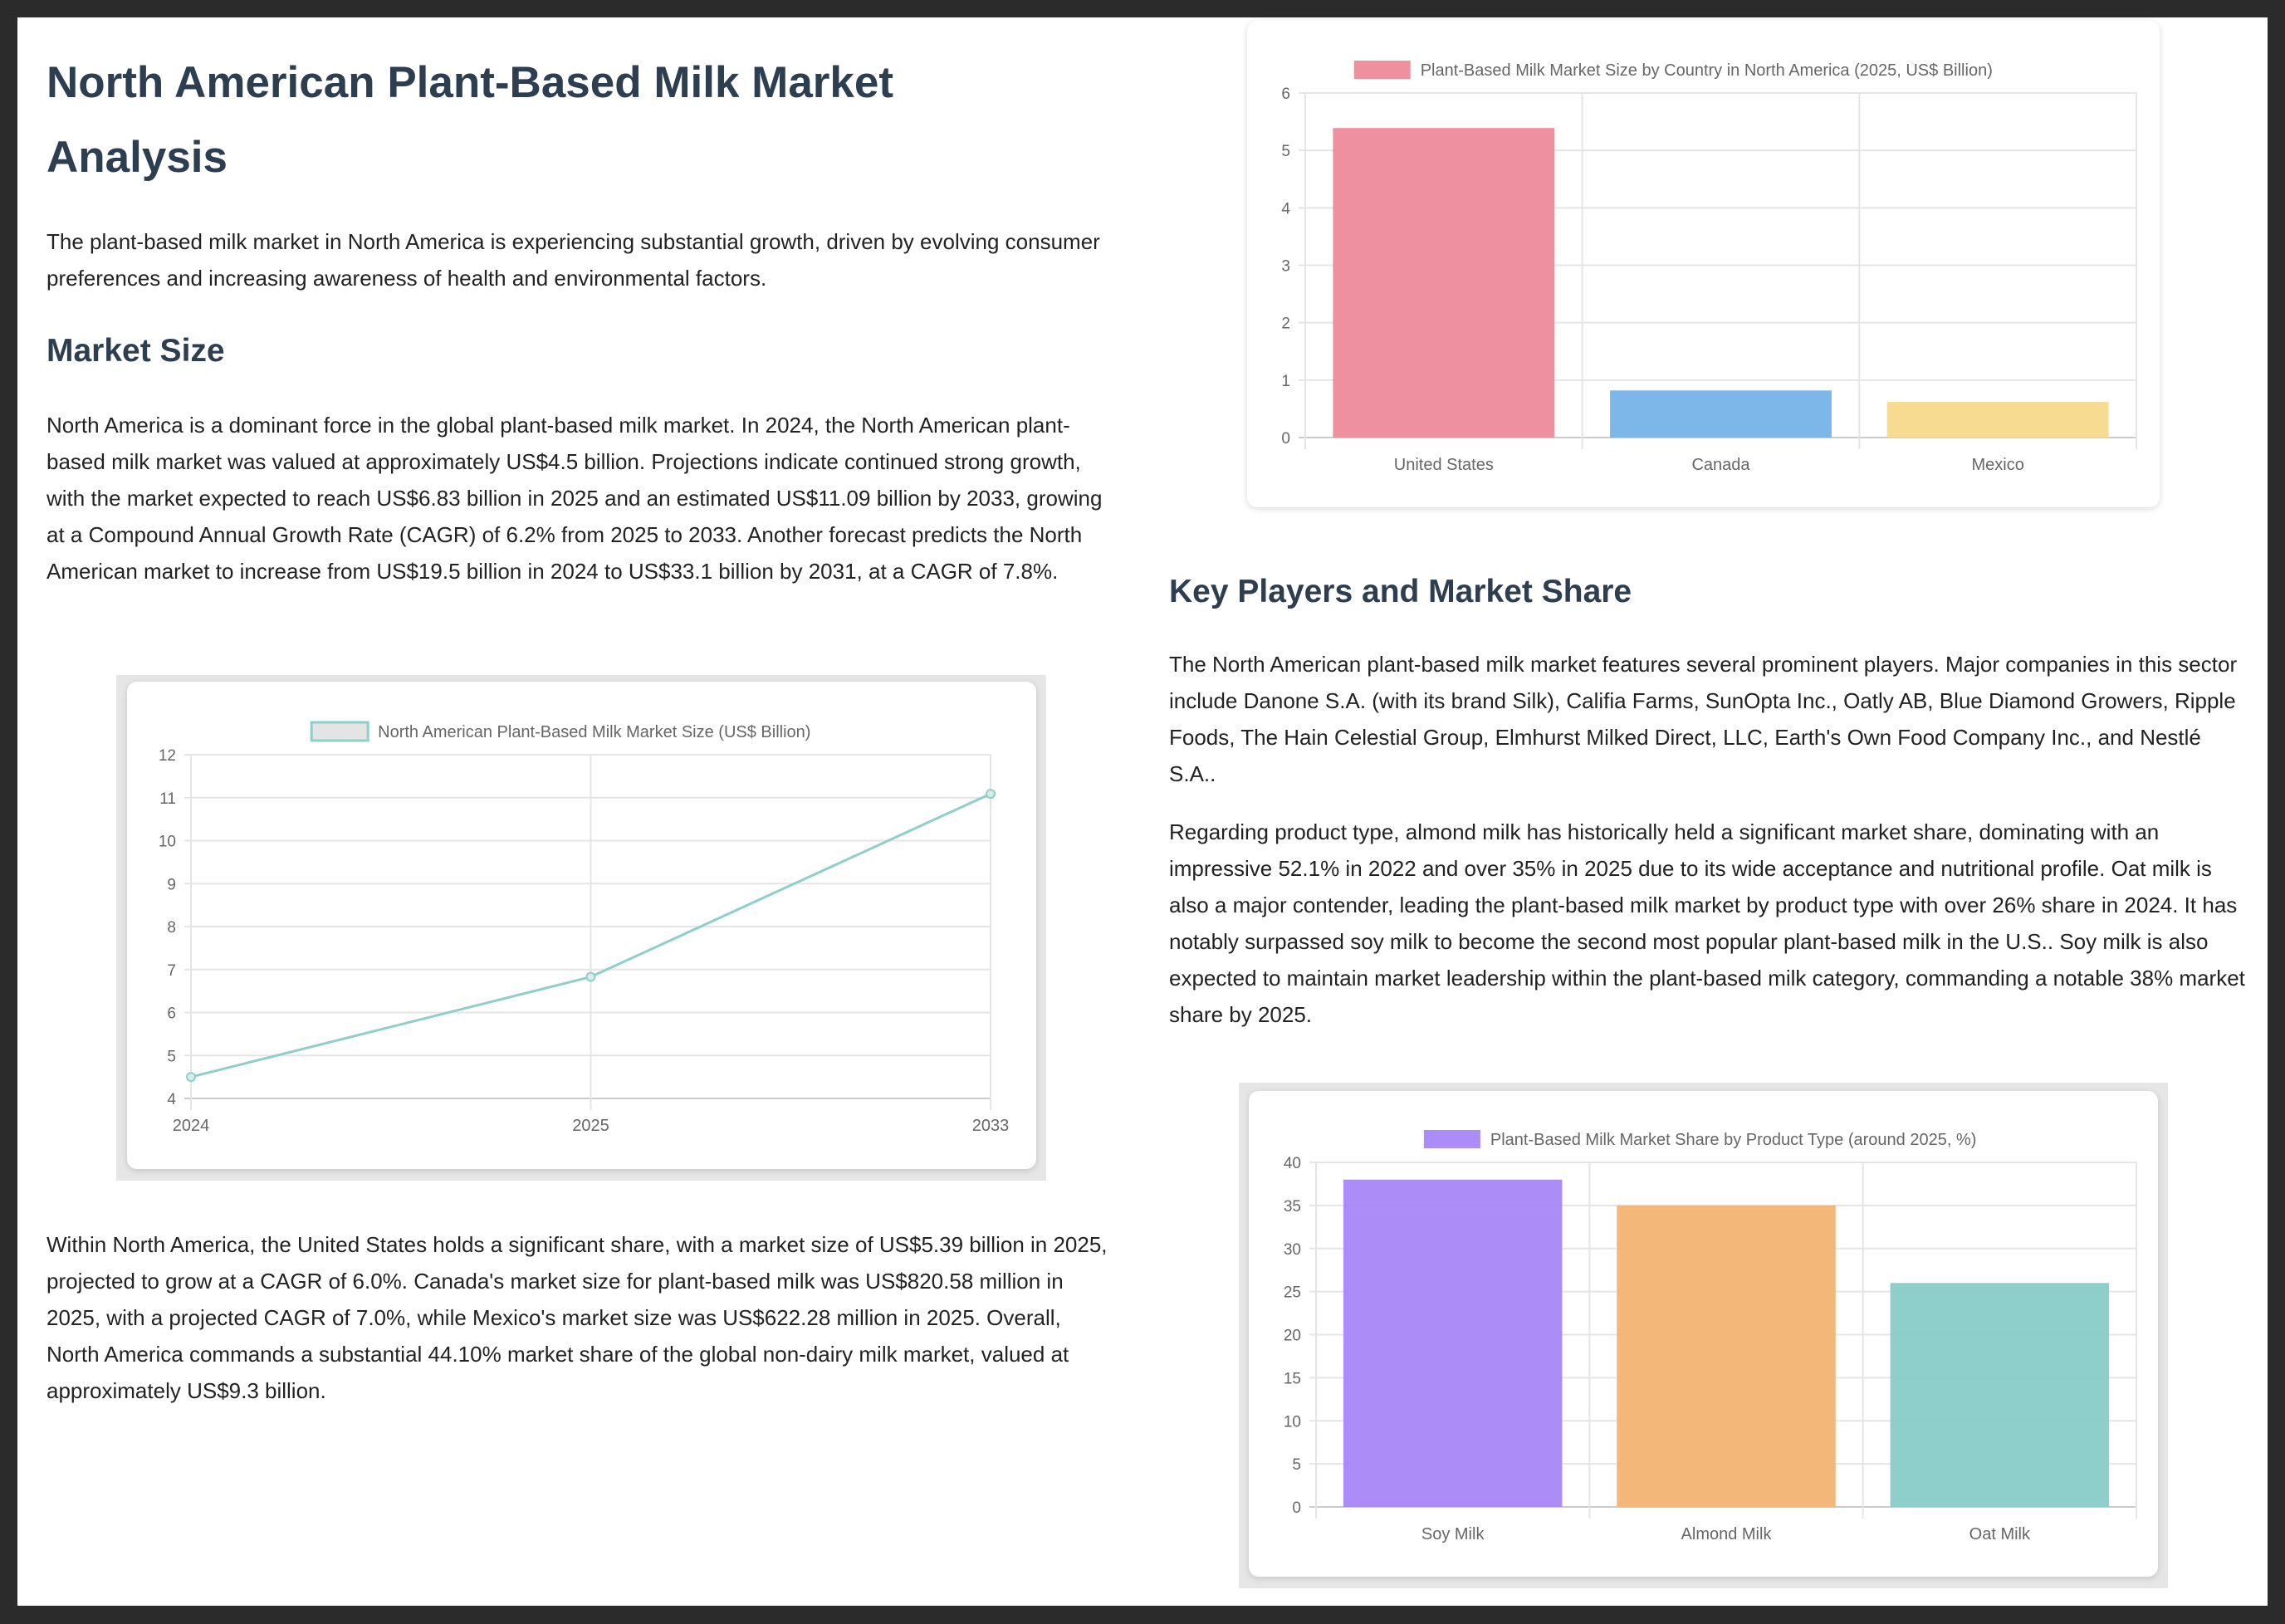 The width and height of the screenshot is (2285, 1624). Describe the element at coordinates (1726, 1356) in the screenshot. I see `bar-almond-milk` at that location.